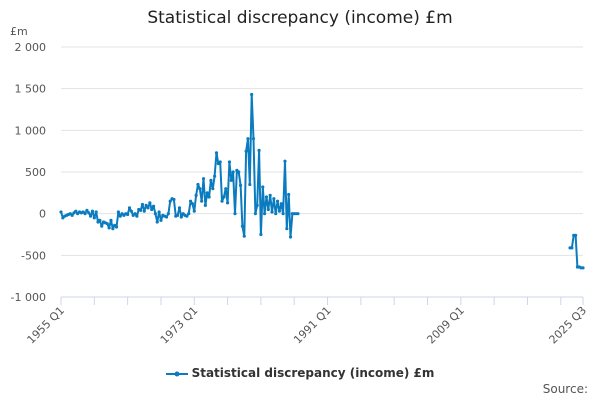  I want to click on legend-label: Statistical discrepancy (income) £m, so click(313, 373).